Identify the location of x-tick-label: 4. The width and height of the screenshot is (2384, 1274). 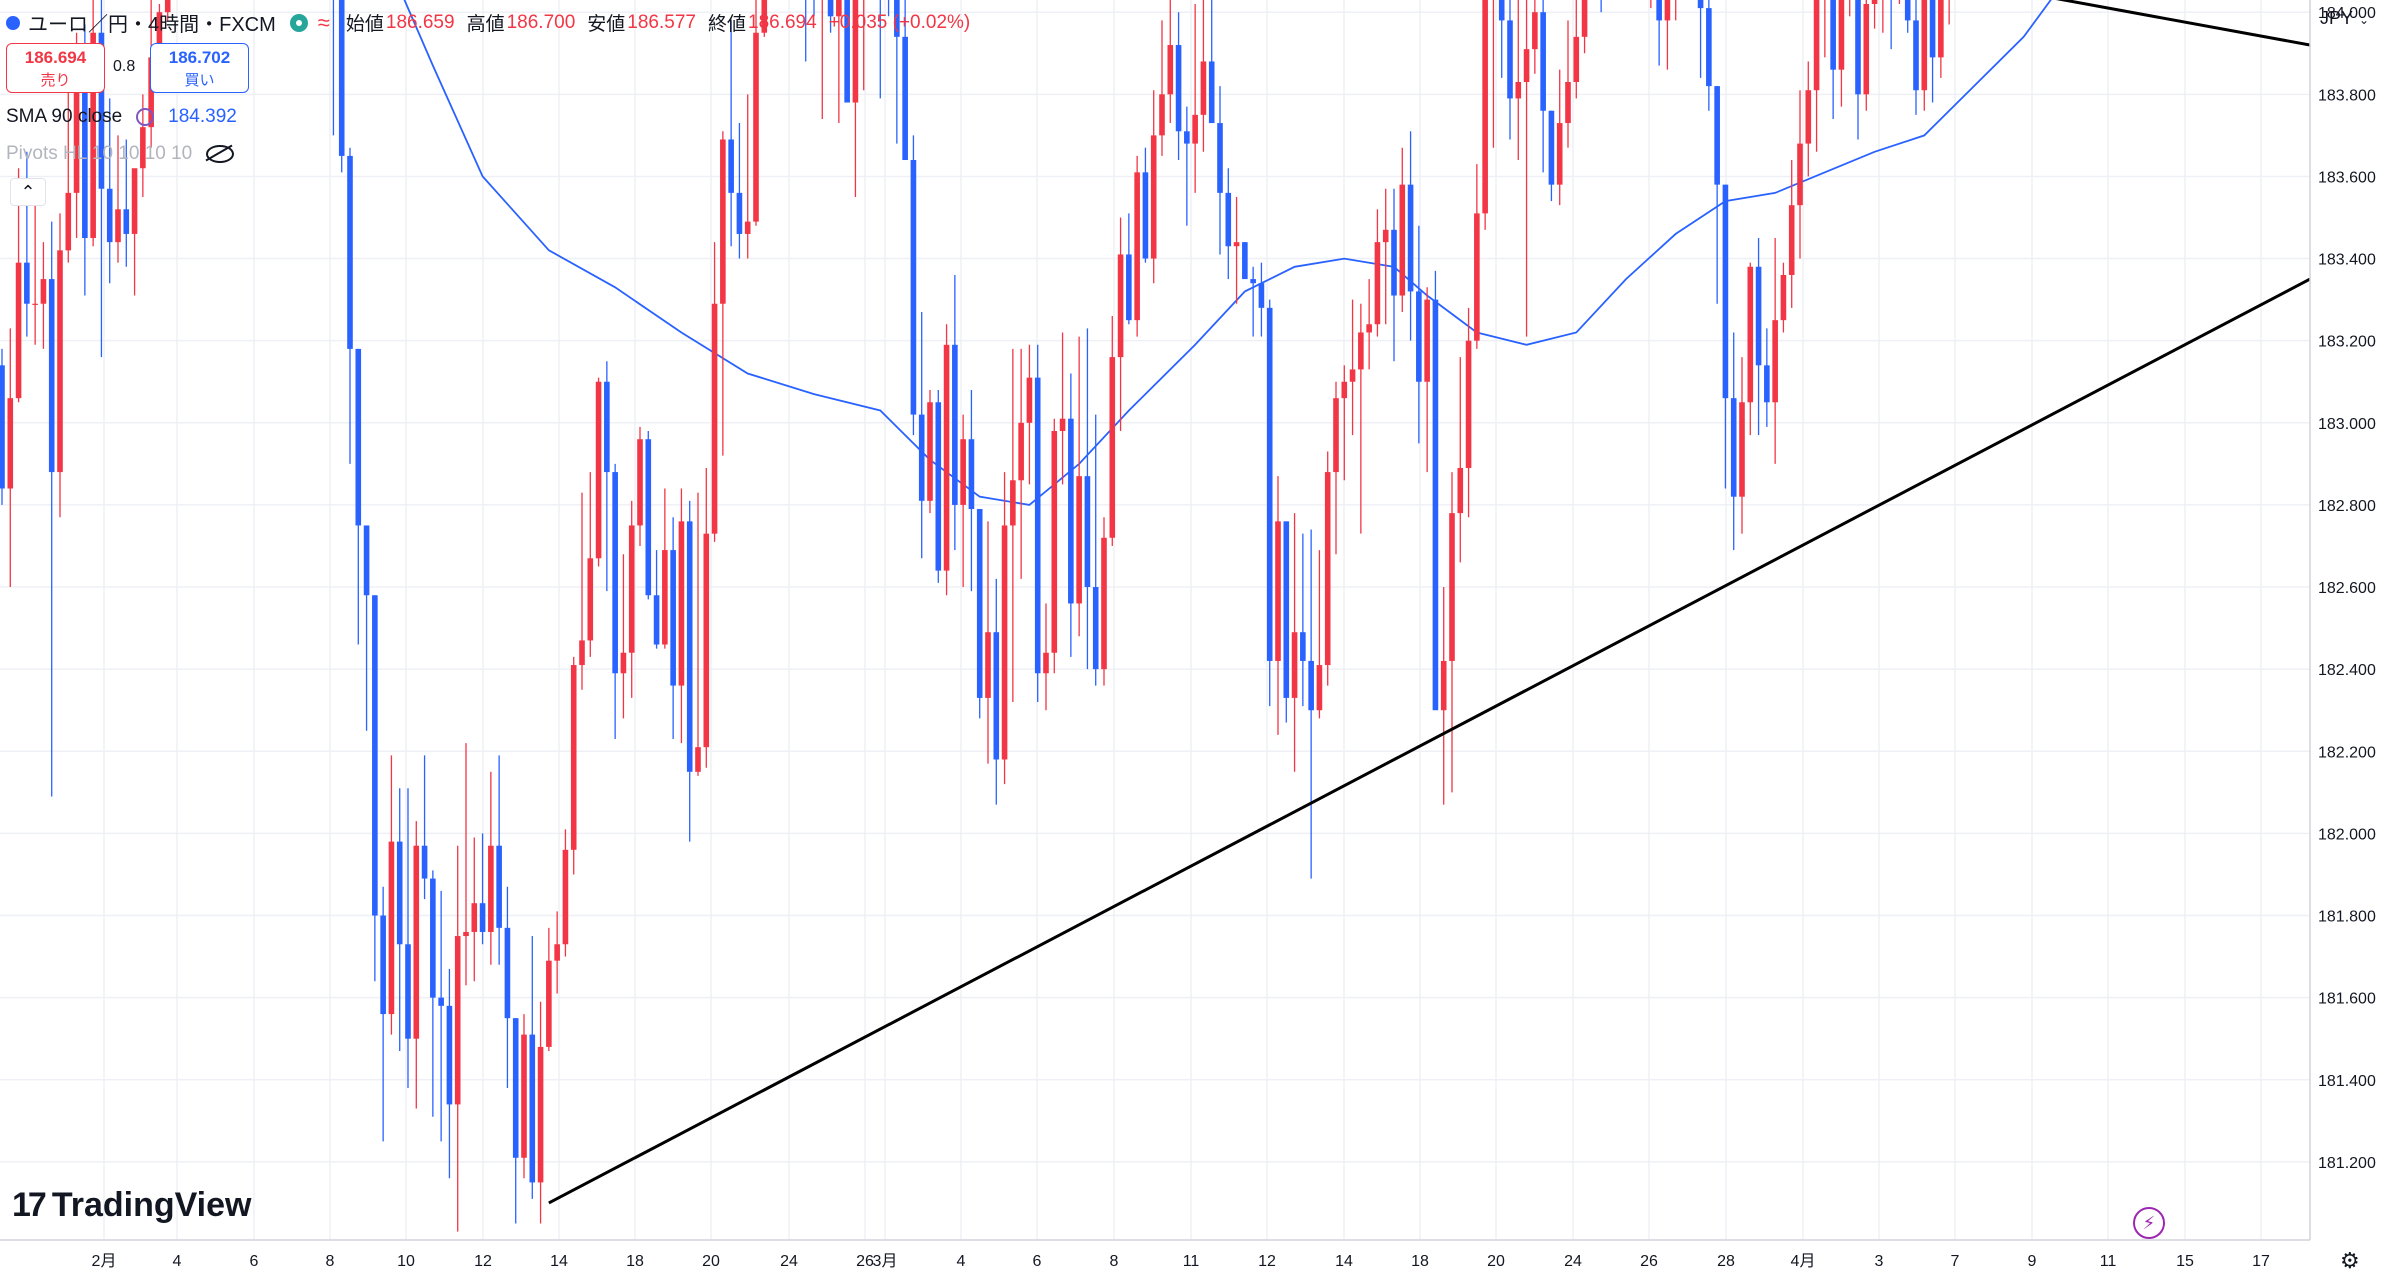
(961, 1261).